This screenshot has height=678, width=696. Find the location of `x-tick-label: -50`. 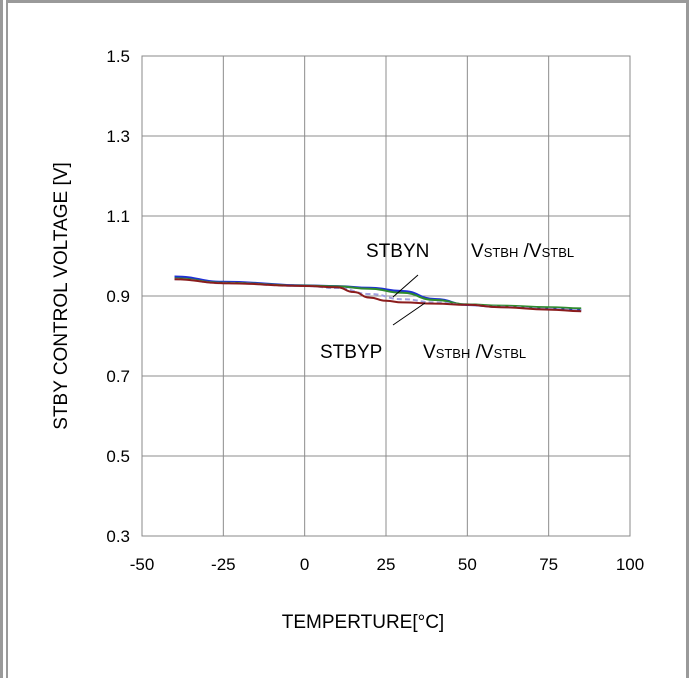

x-tick-label: -50 is located at coordinates (142, 564).